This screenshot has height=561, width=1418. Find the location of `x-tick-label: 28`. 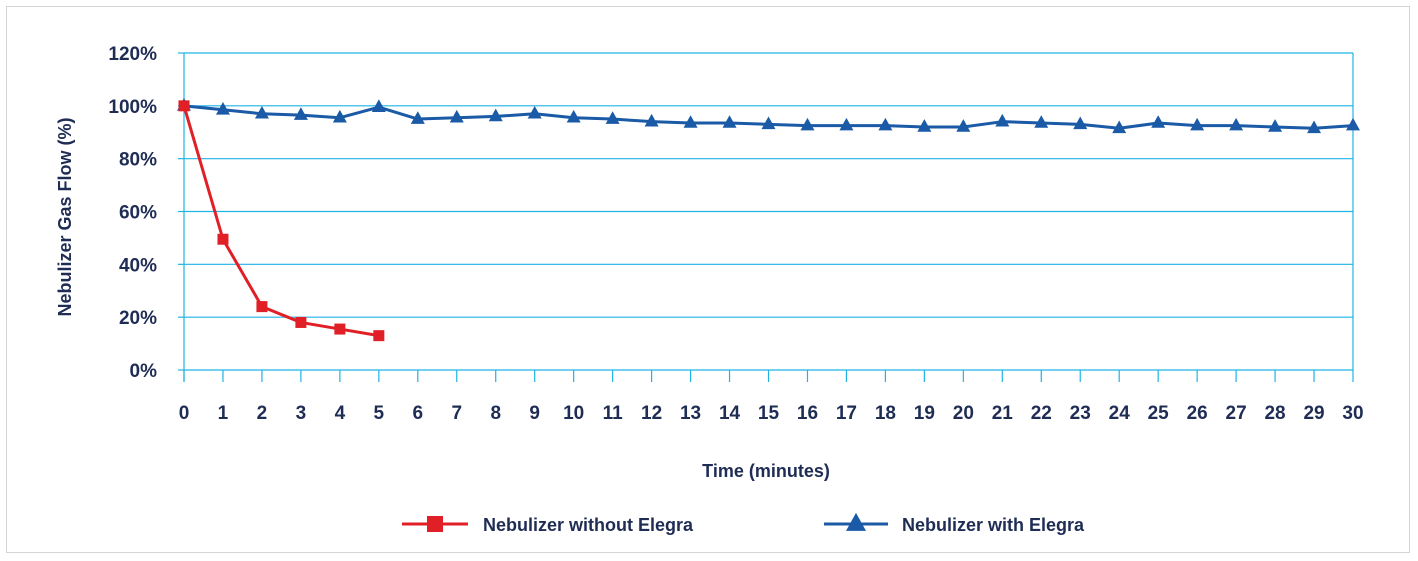

x-tick-label: 28 is located at coordinates (1274, 413).